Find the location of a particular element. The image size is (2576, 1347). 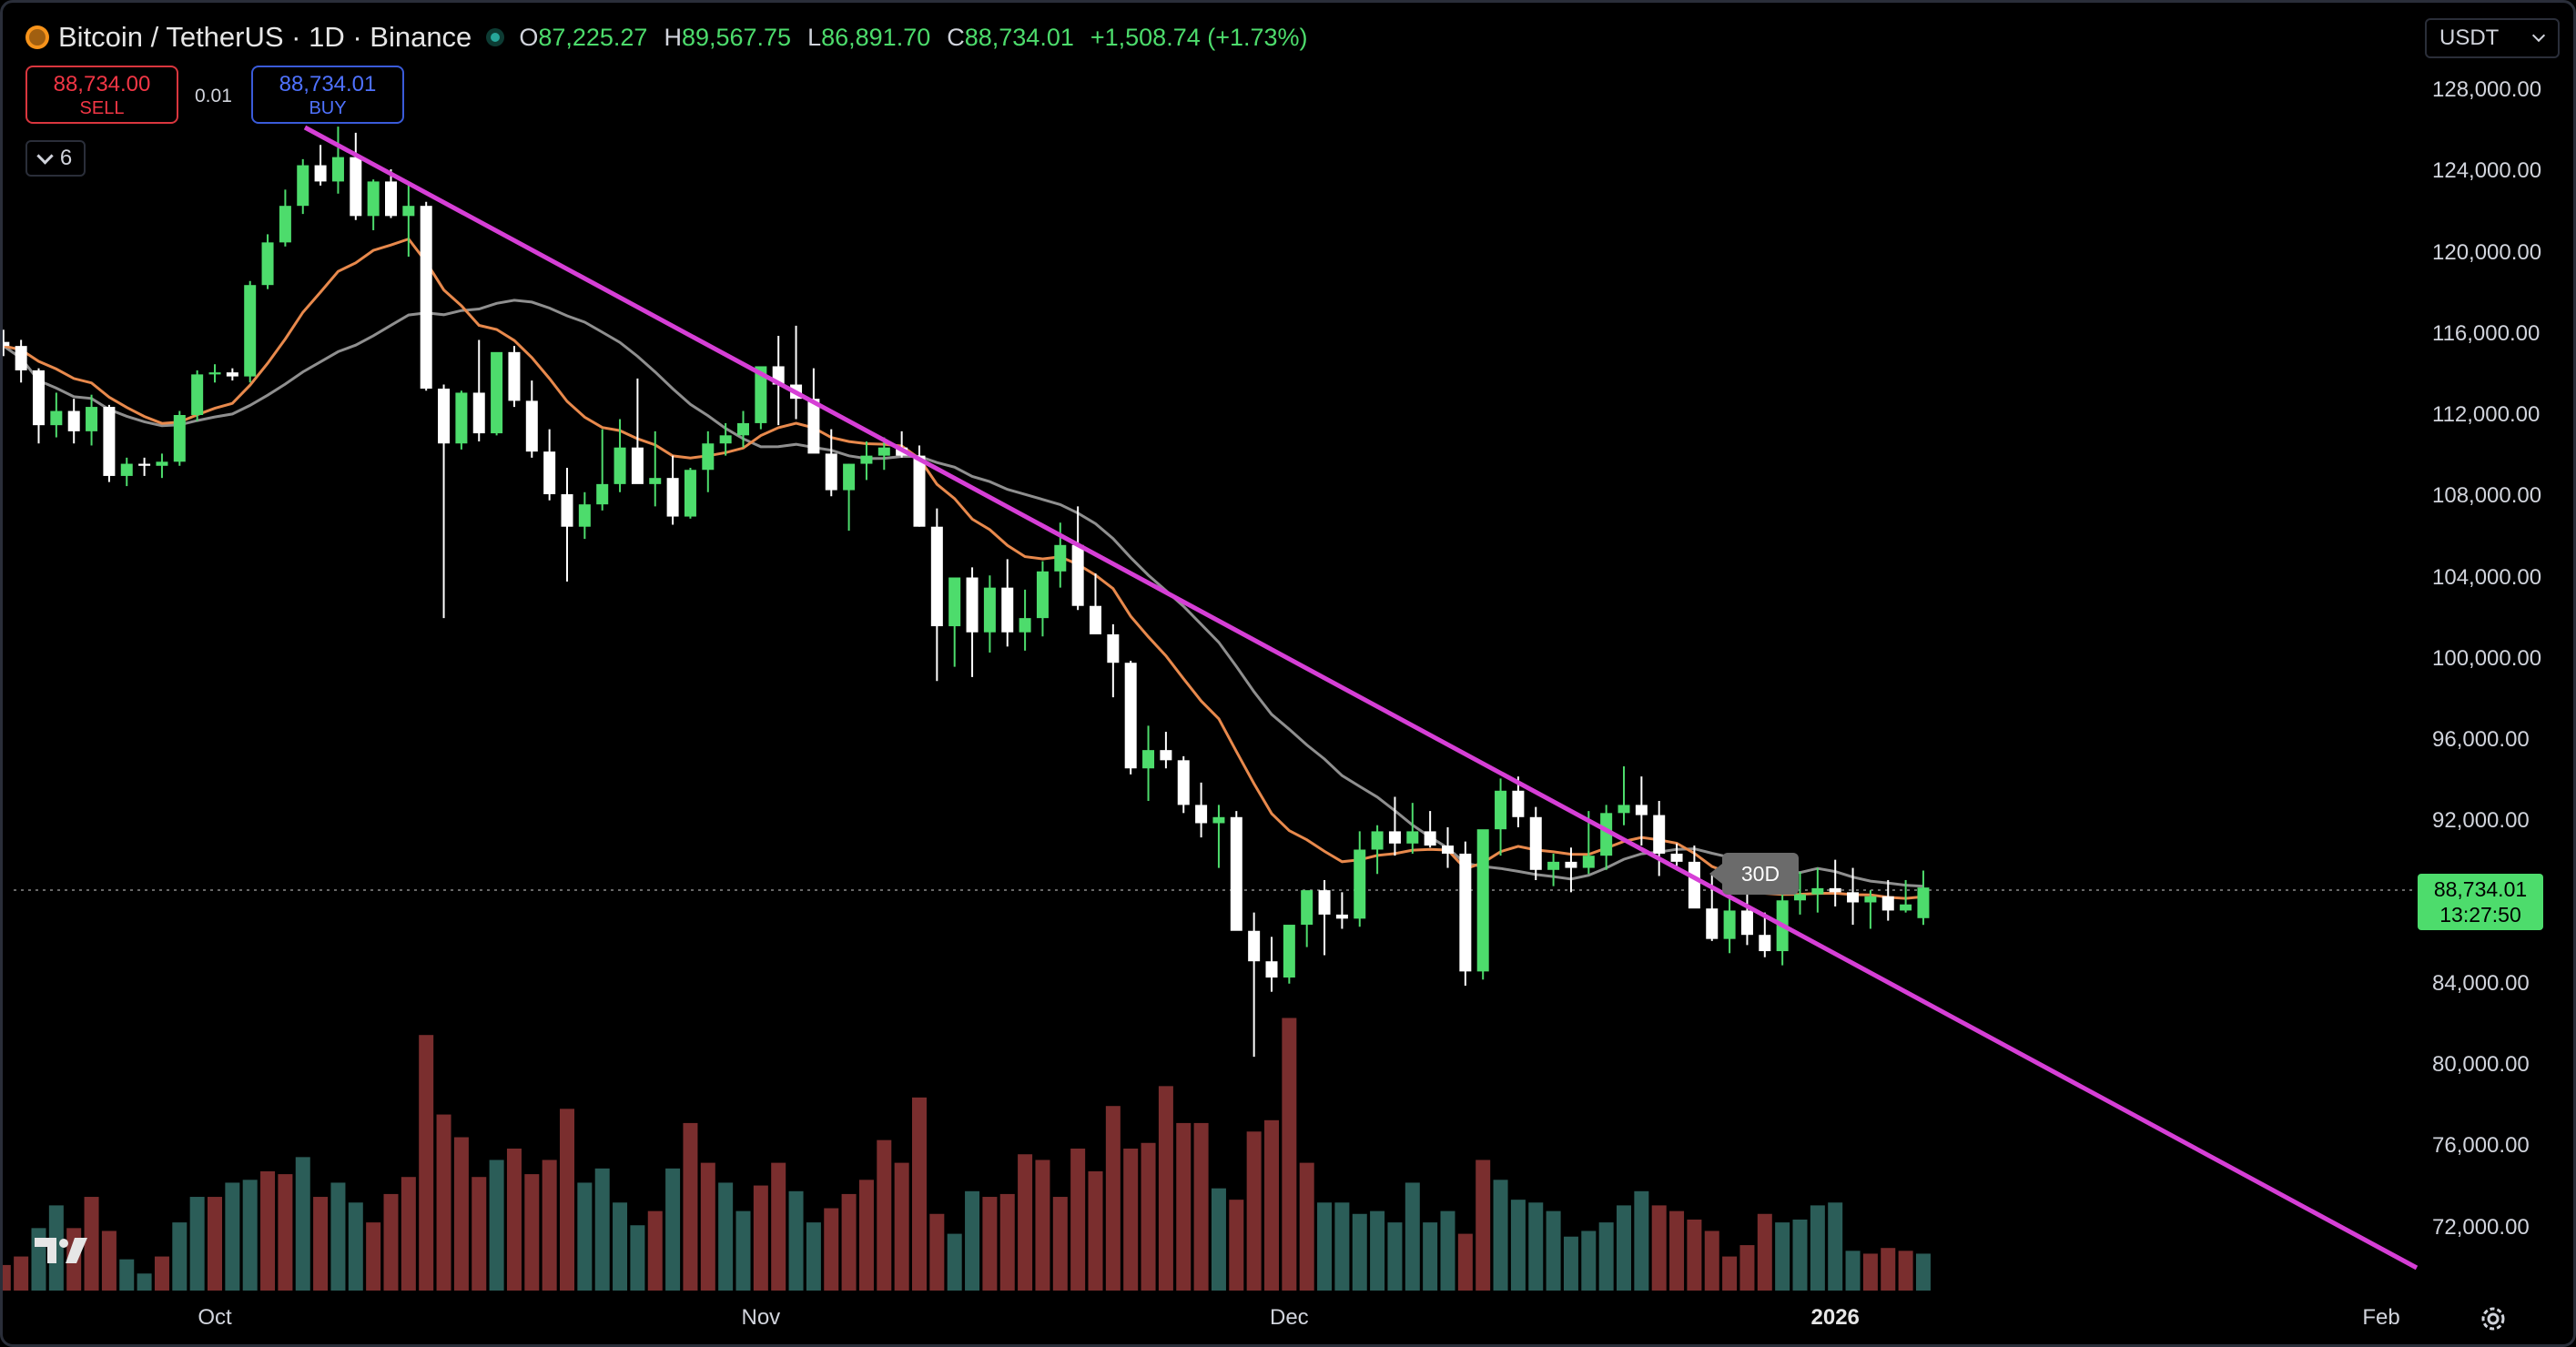

sell-button: 88,734.00 SELL is located at coordinates (101, 95).